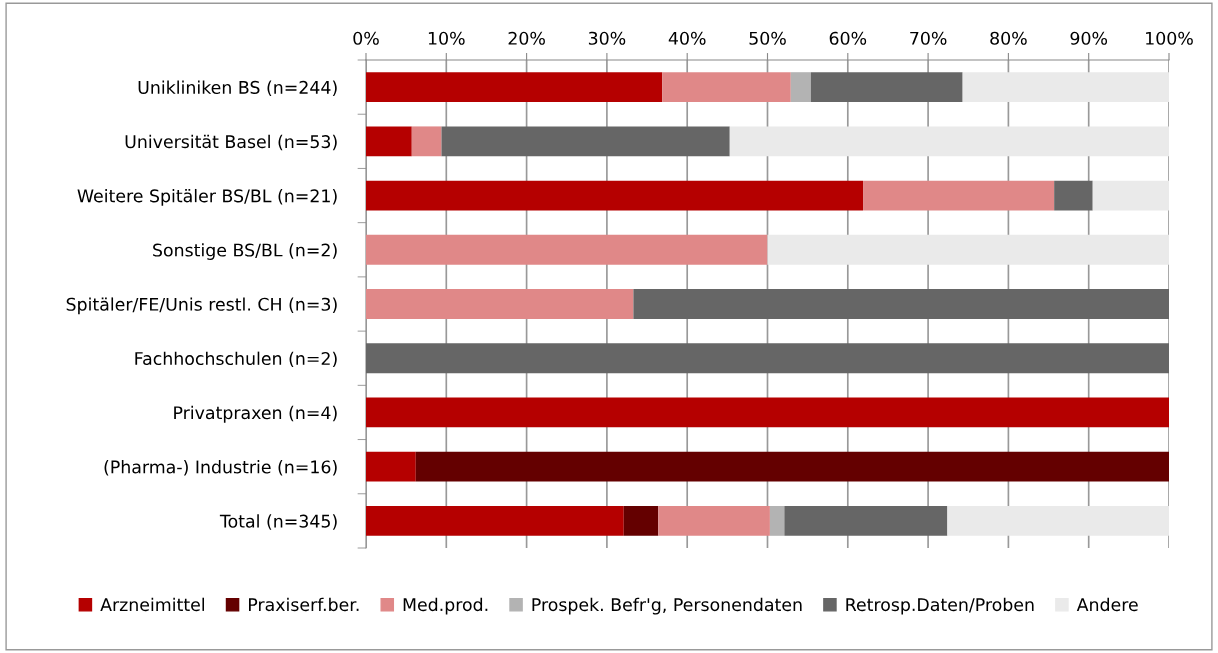  What do you see at coordinates (231, 142) in the screenshot?
I see `y-tick-label: Universität Basel (n=53)` at bounding box center [231, 142].